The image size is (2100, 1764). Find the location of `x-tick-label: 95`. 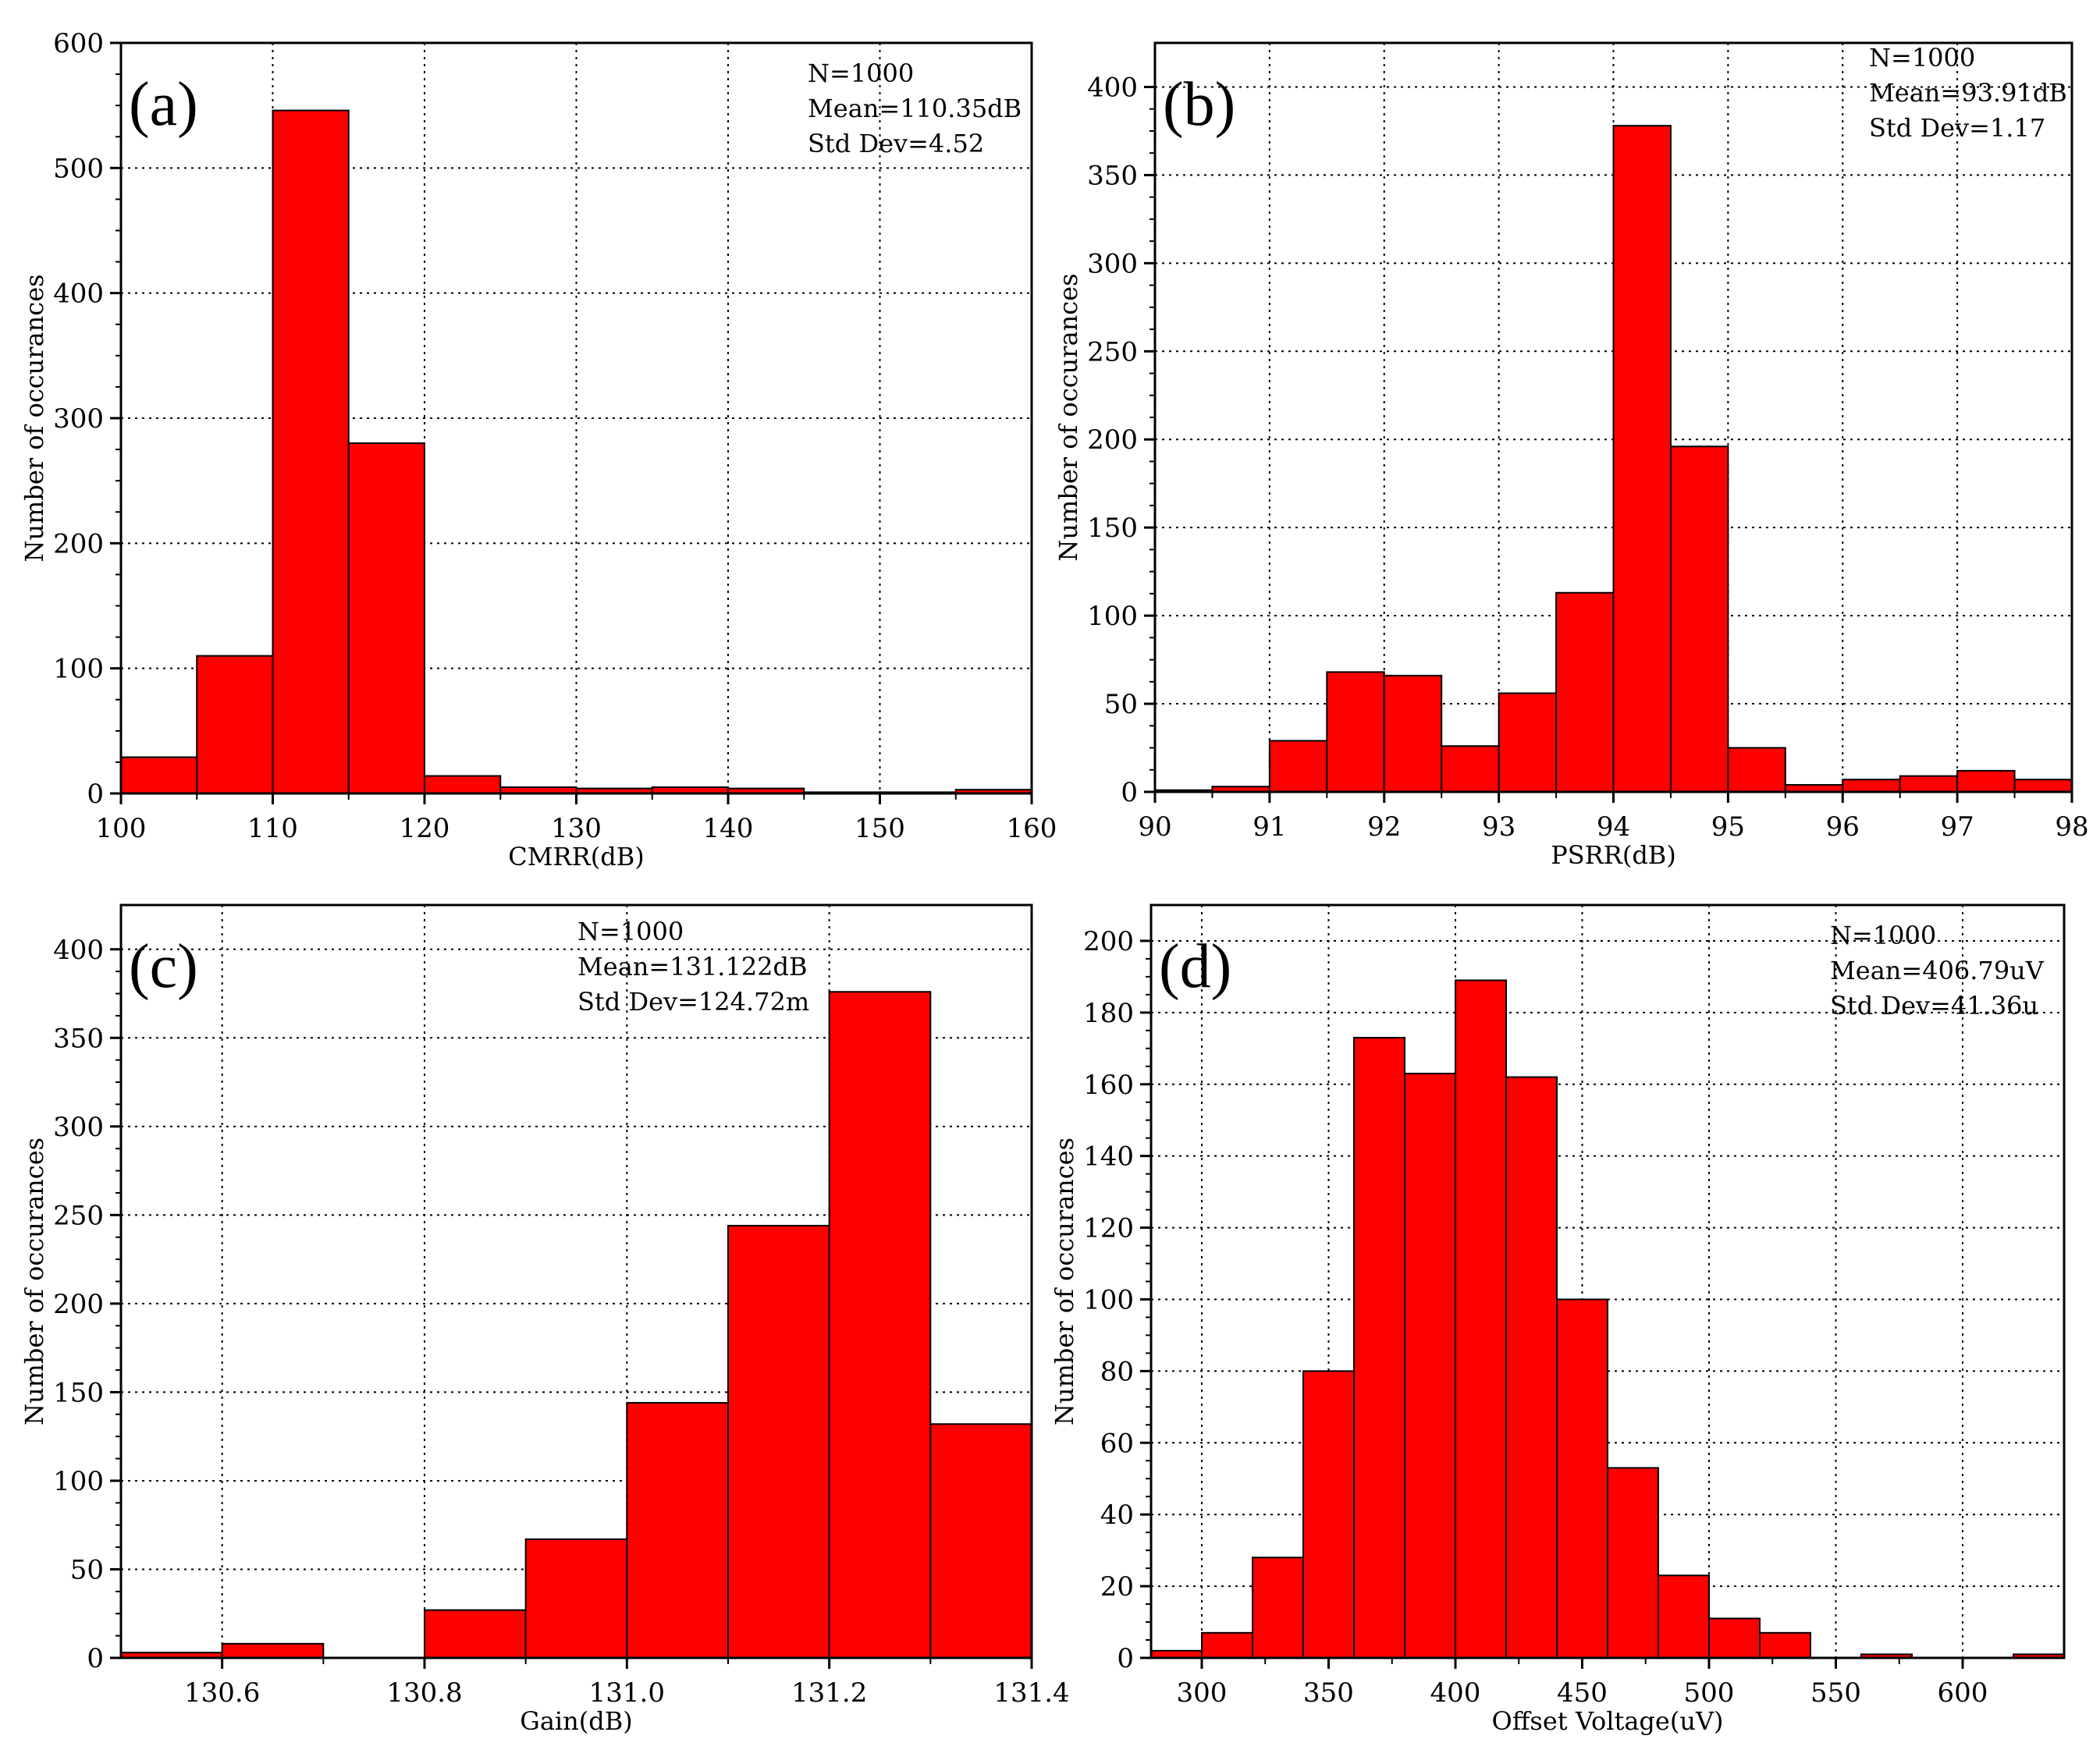

x-tick-label: 95 is located at coordinates (1728, 827).